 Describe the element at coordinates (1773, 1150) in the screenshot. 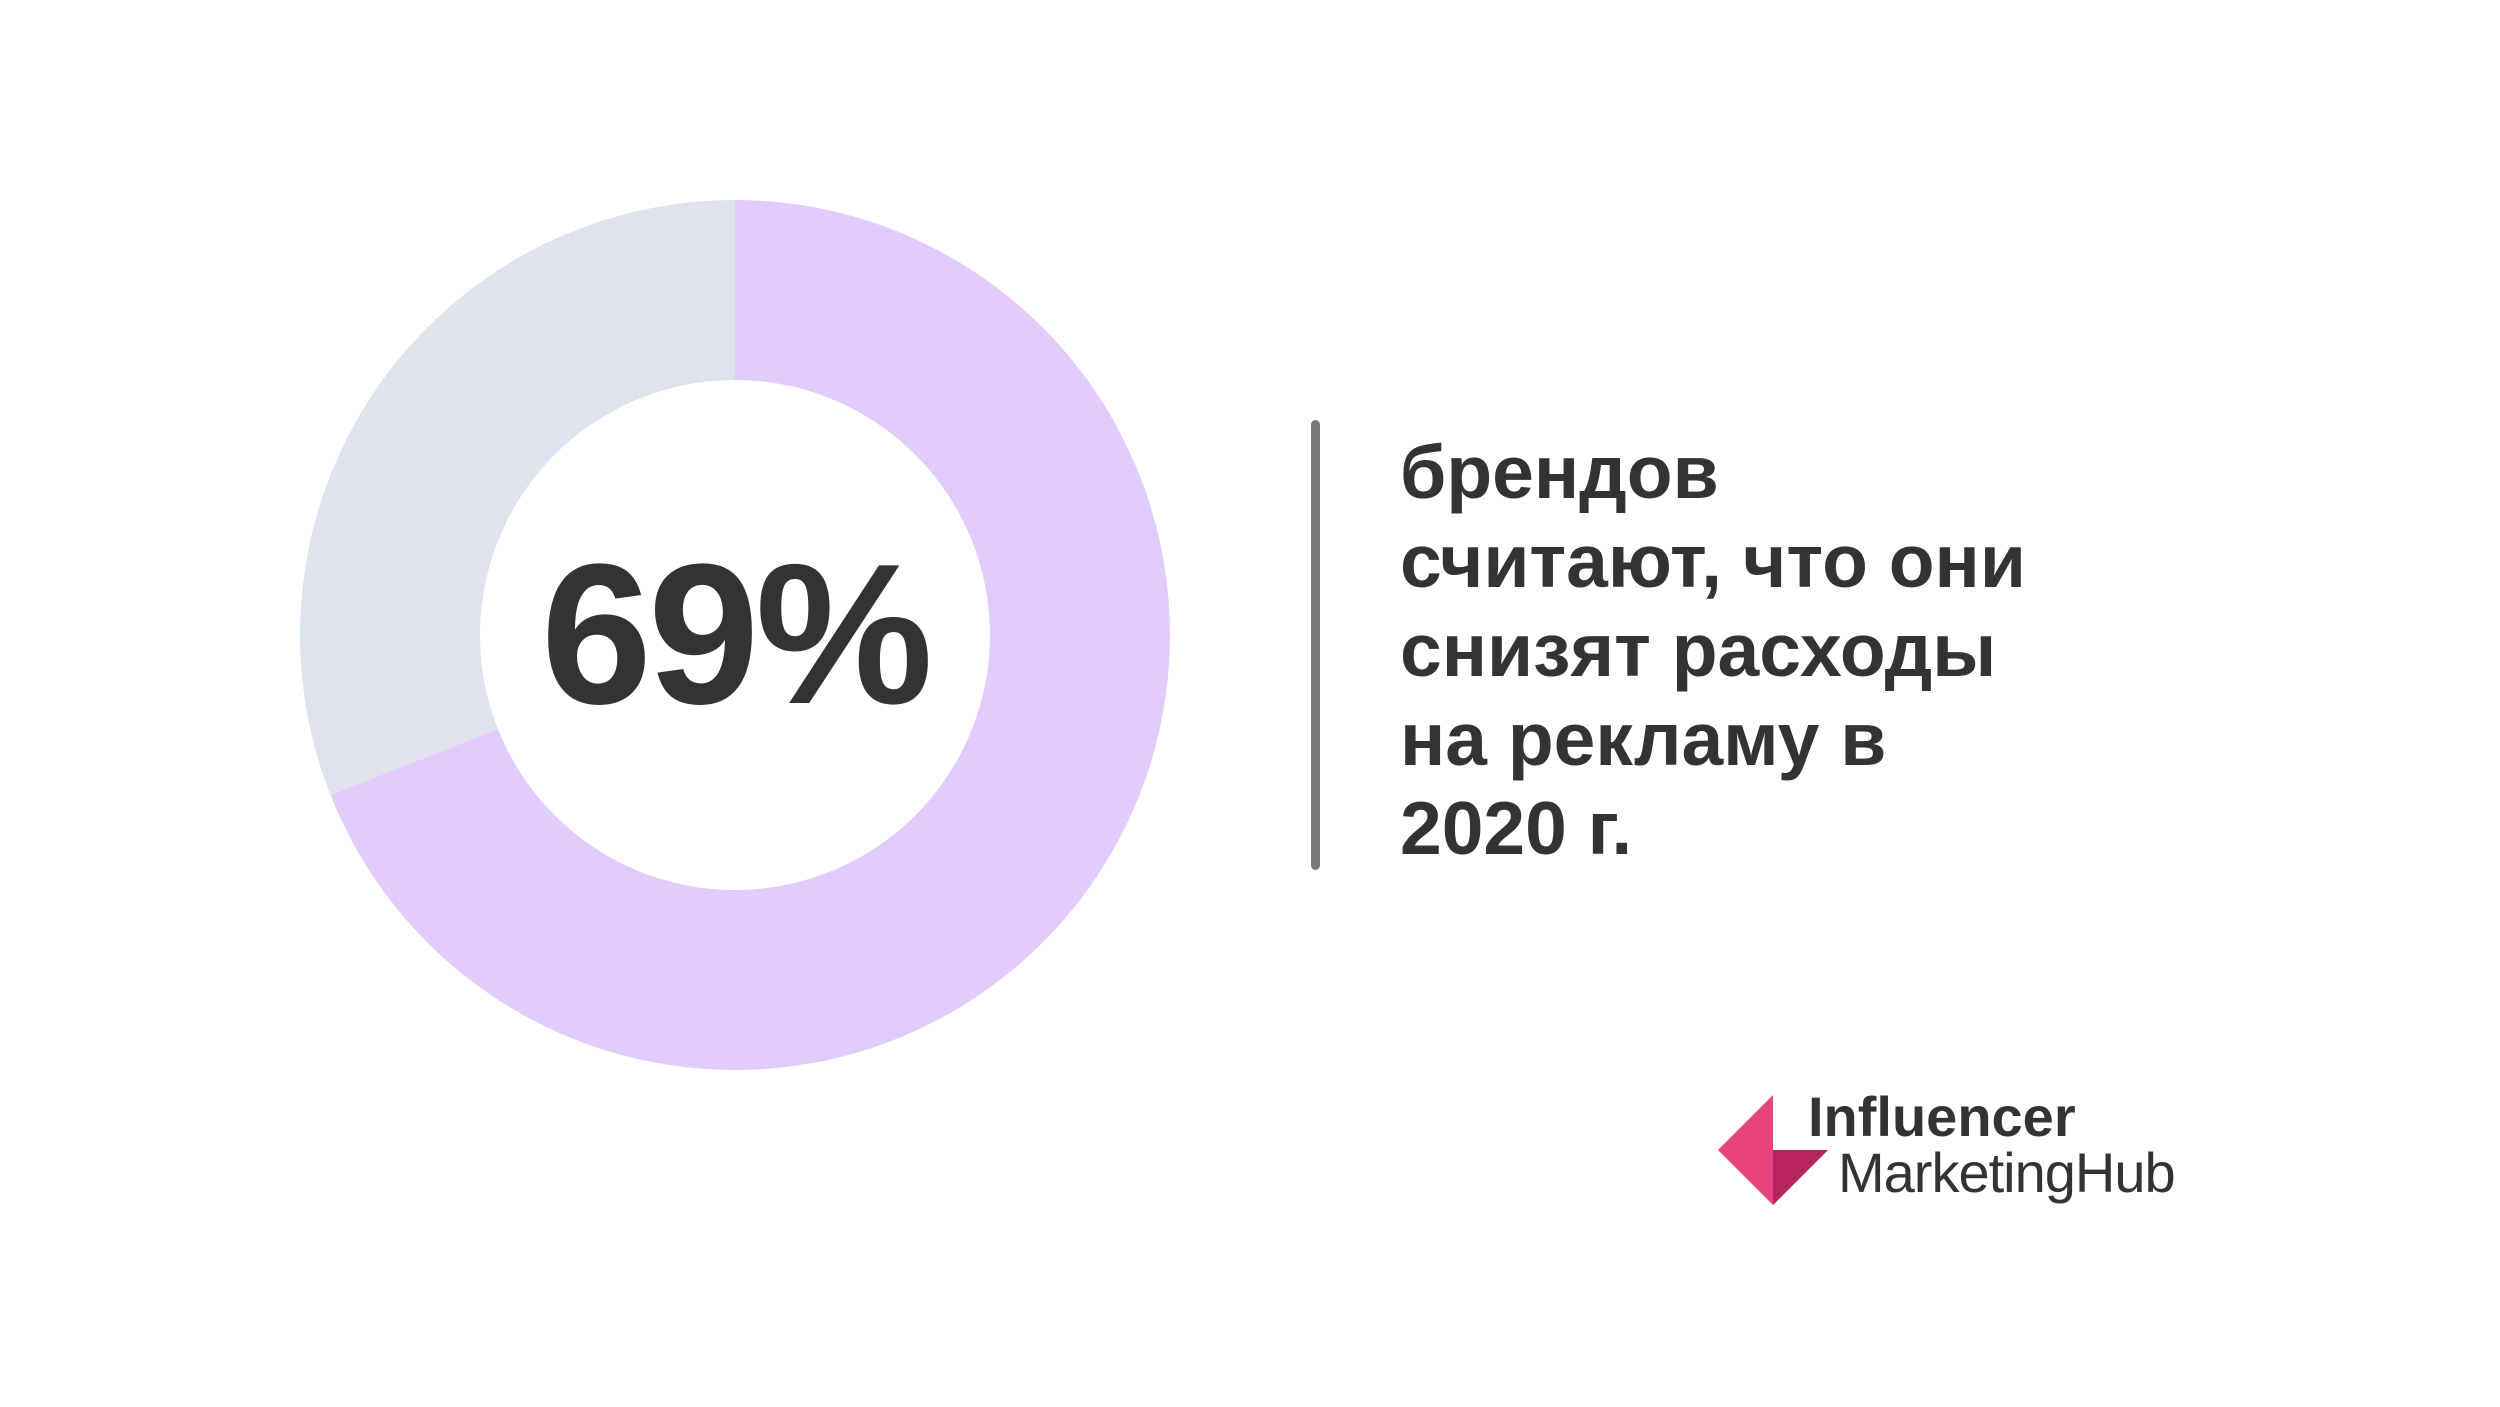

I see `logo-mark-icon` at that location.